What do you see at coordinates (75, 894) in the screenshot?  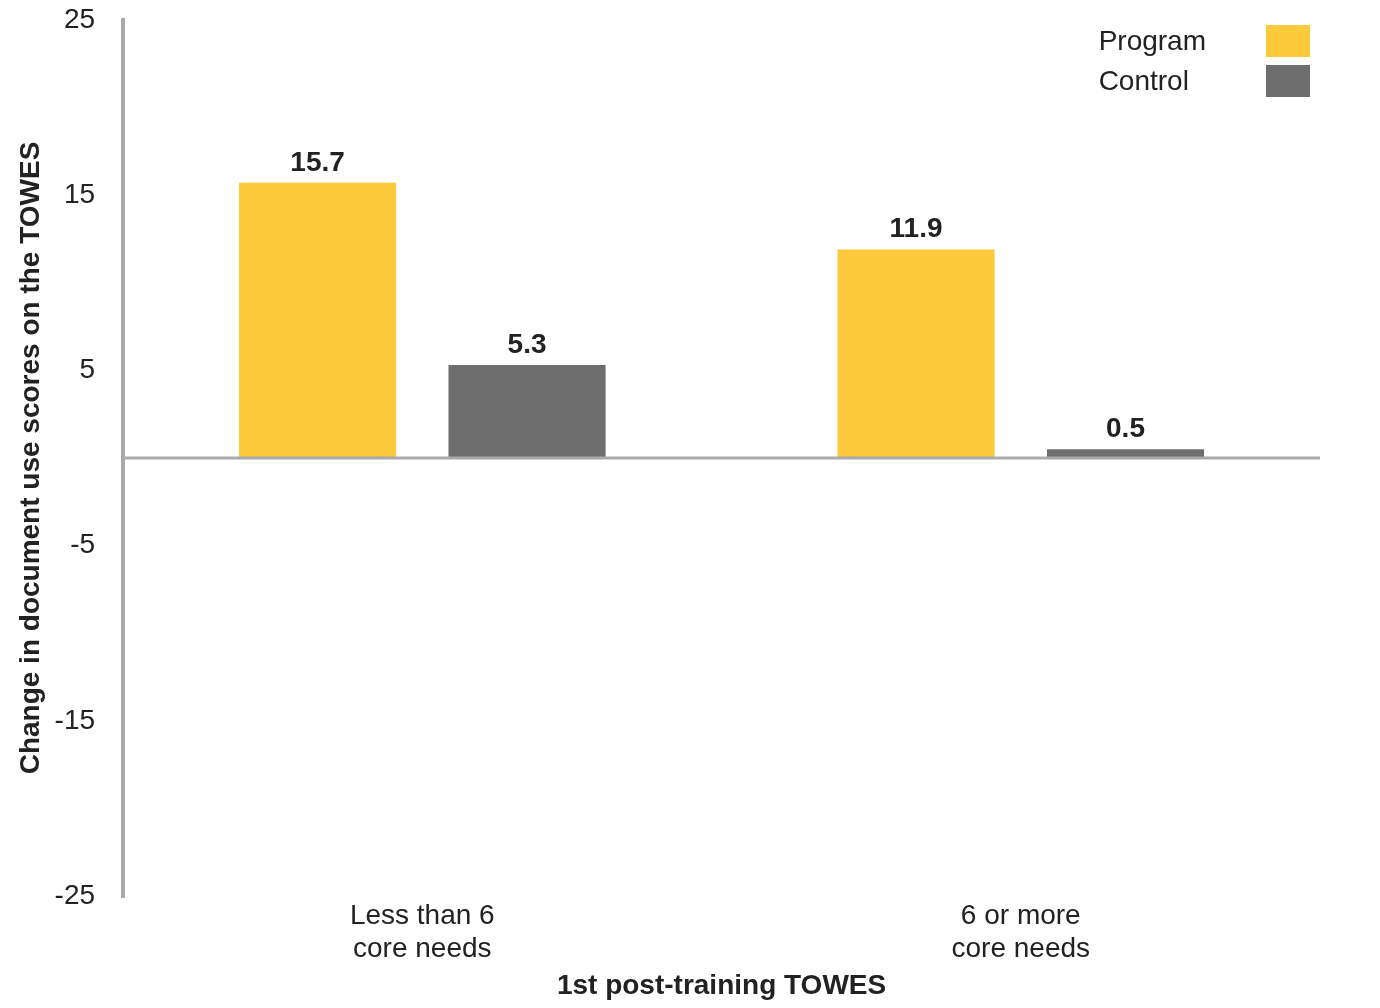 I see `y-tick-label: -25` at bounding box center [75, 894].